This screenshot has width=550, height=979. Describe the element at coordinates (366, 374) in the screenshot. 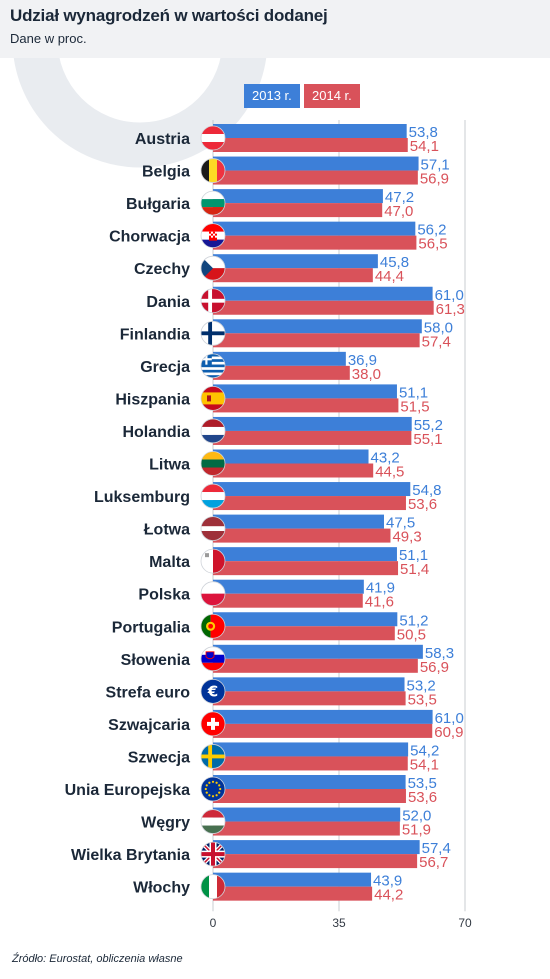

I see `data-label-2014: 38,0` at that location.